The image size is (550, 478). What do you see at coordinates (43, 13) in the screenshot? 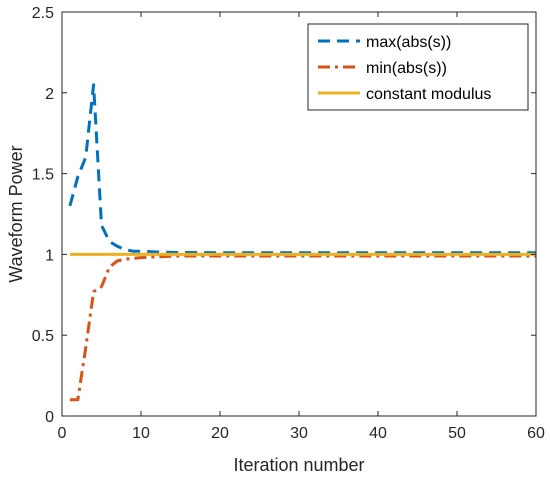
I see `y-tick-label: 2.5` at bounding box center [43, 13].